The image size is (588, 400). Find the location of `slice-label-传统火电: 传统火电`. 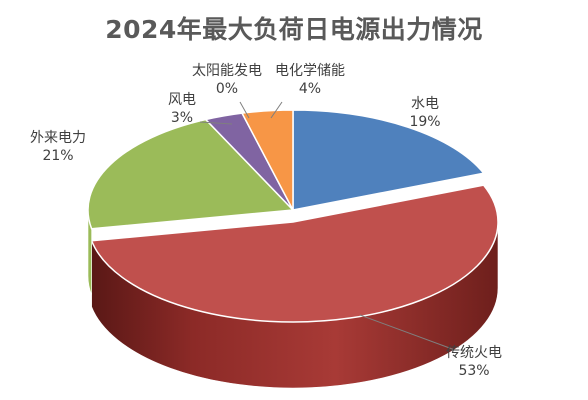

slice-label-传统火电: 传统火电 is located at coordinates (474, 353).